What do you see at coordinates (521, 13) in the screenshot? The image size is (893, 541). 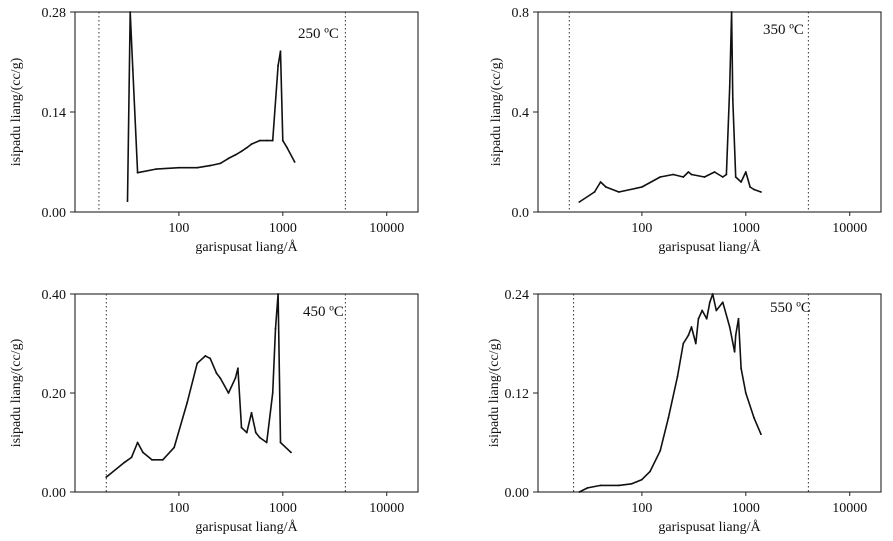 I see `y-tick-label: 0.8` at bounding box center [521, 13].